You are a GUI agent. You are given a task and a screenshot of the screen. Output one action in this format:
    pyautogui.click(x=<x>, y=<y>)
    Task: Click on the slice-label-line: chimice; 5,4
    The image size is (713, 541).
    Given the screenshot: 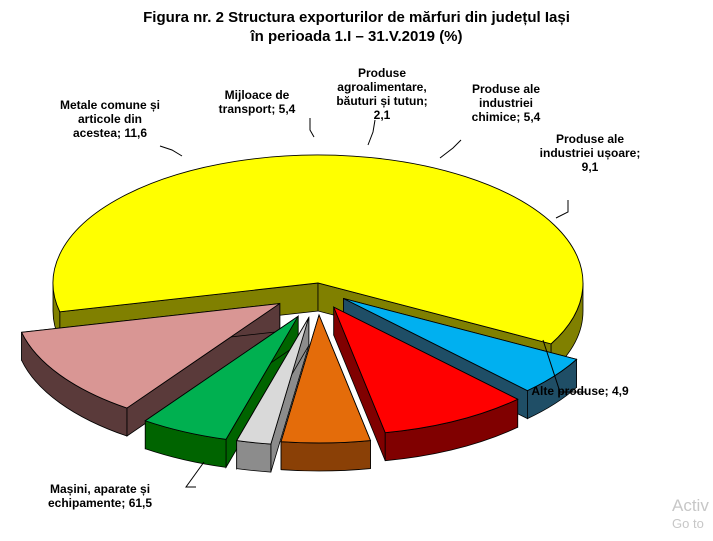 What is the action you would take?
    pyautogui.click(x=506, y=117)
    